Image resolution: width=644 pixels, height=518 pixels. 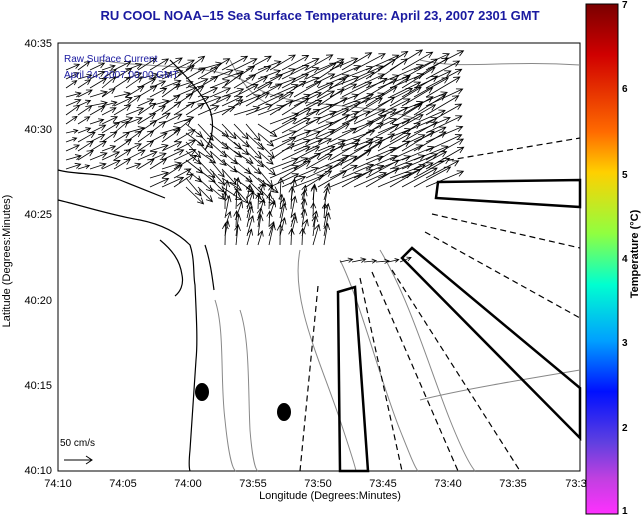 I want to click on xtick-label: 73:3, so click(x=576, y=484).